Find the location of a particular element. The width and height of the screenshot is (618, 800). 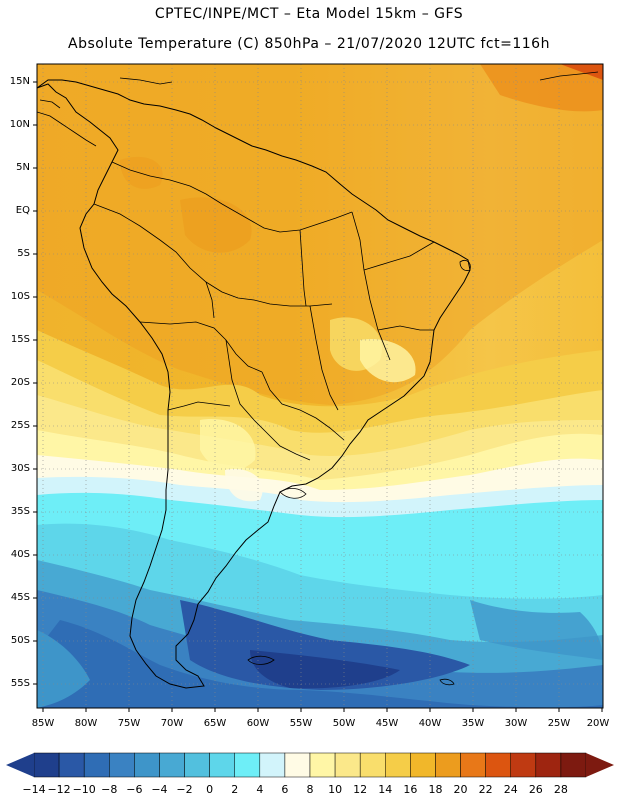

colorbar-label: 16 is located at coordinates (410, 789).